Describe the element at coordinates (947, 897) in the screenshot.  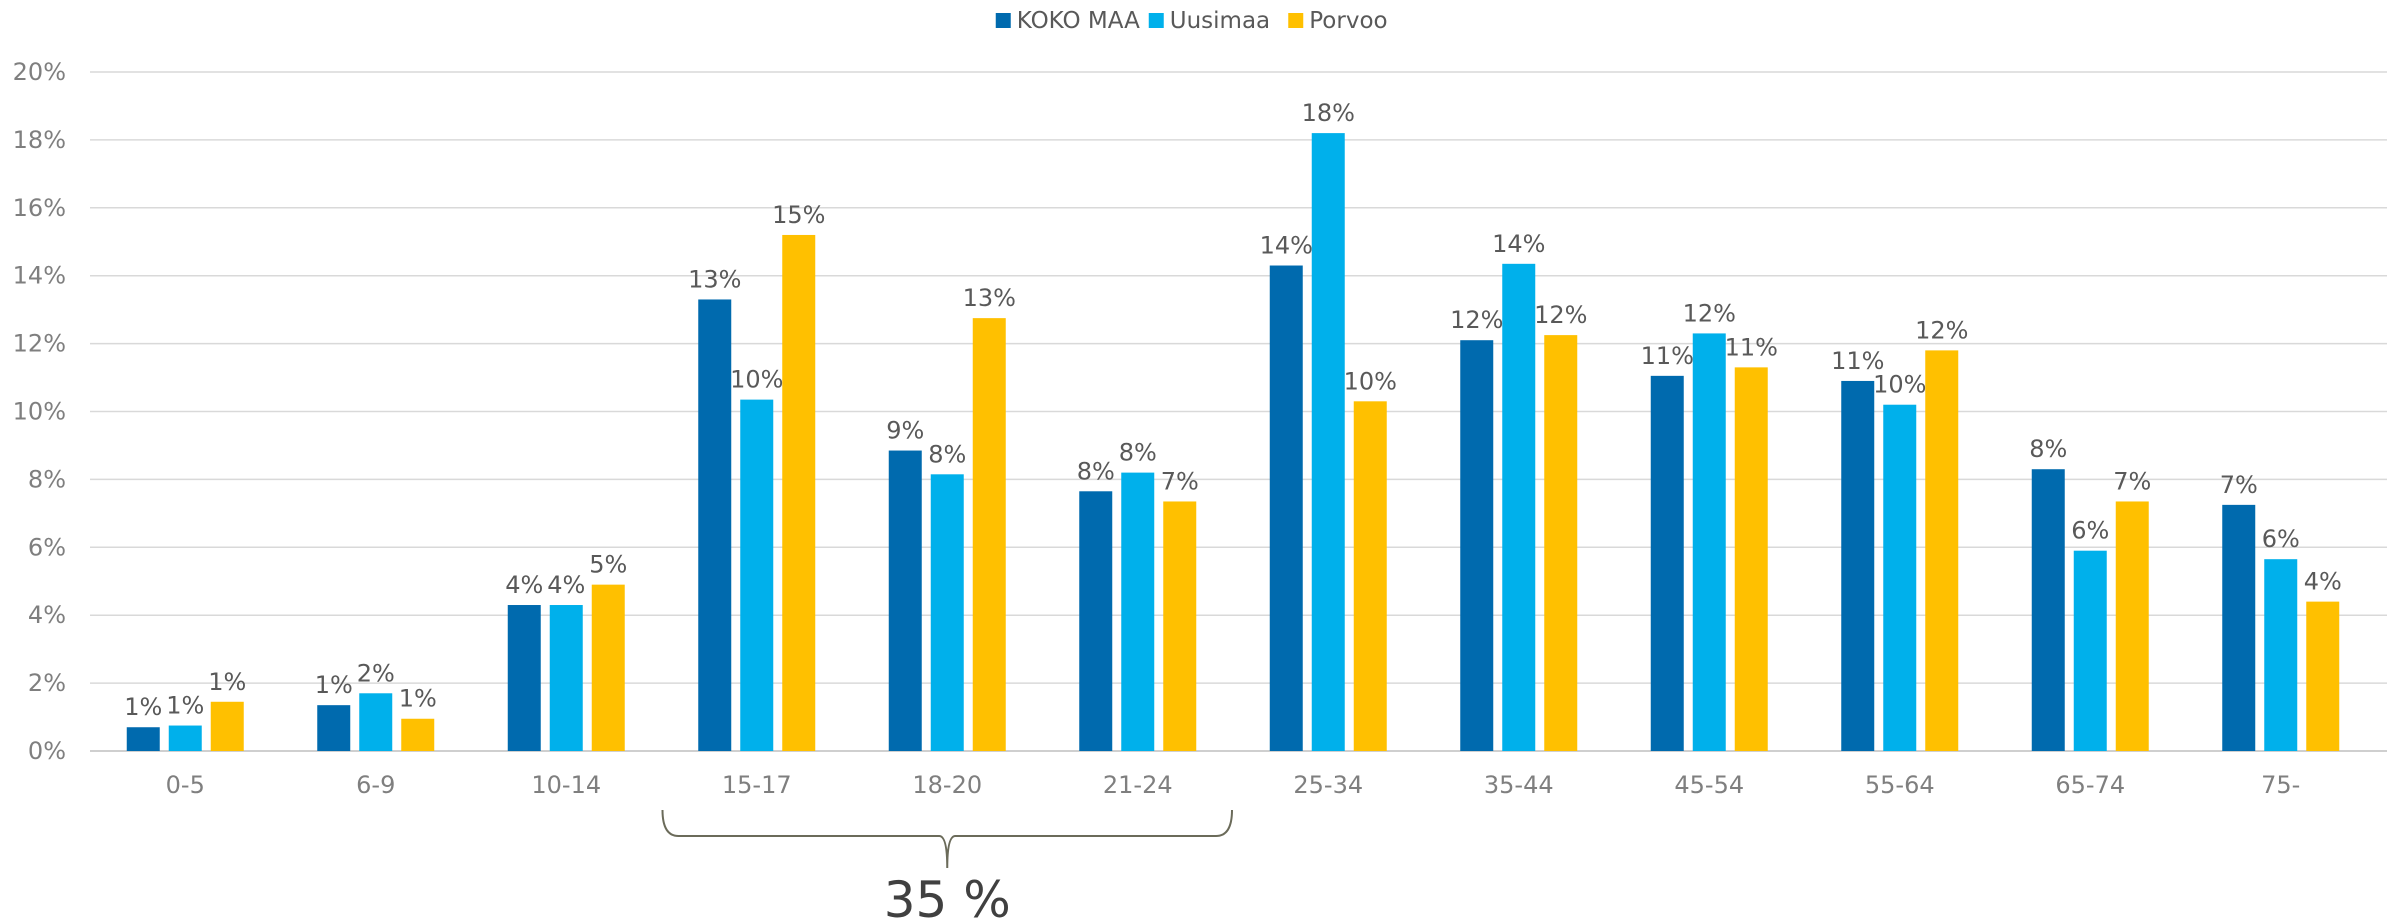
I see `bracket-annotation-text: 35 %` at that location.